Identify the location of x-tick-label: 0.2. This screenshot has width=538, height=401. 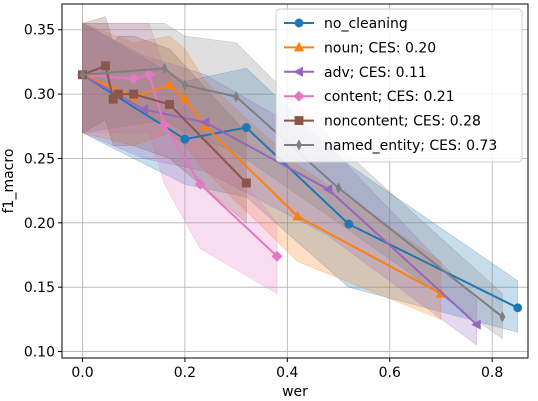
(185, 373).